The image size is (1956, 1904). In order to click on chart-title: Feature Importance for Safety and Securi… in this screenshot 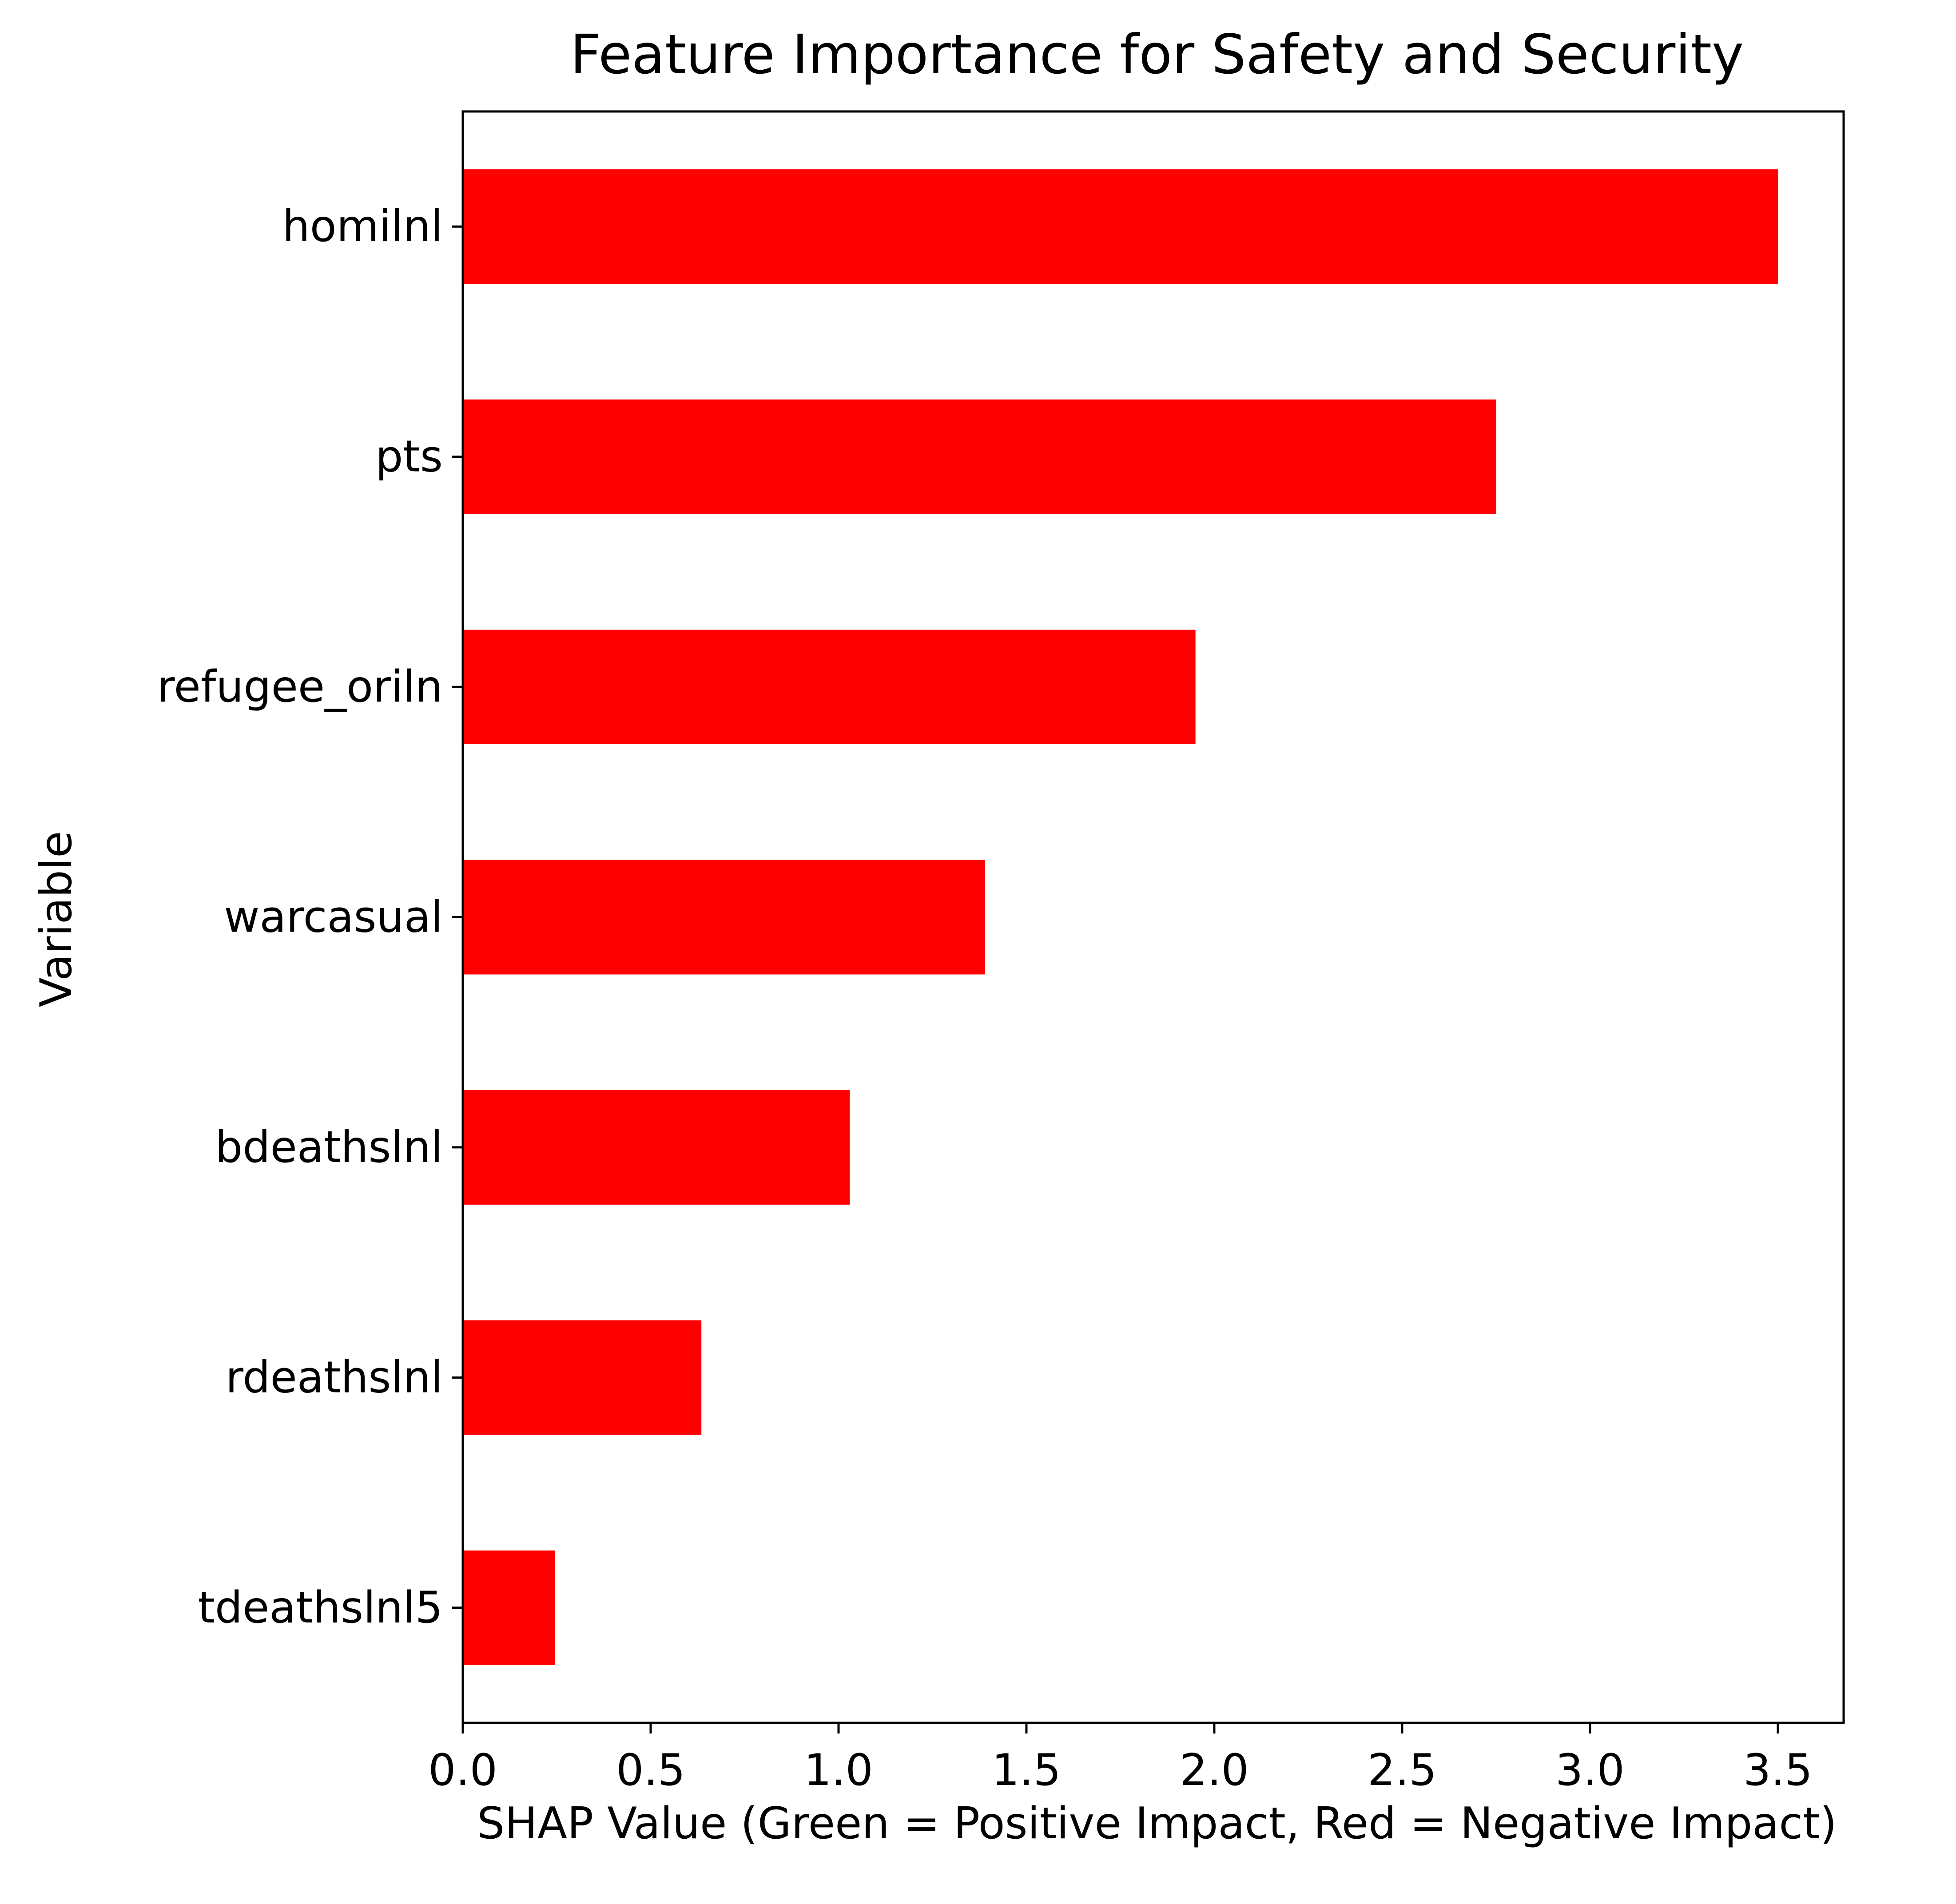, I will do `click(1157, 54)`.